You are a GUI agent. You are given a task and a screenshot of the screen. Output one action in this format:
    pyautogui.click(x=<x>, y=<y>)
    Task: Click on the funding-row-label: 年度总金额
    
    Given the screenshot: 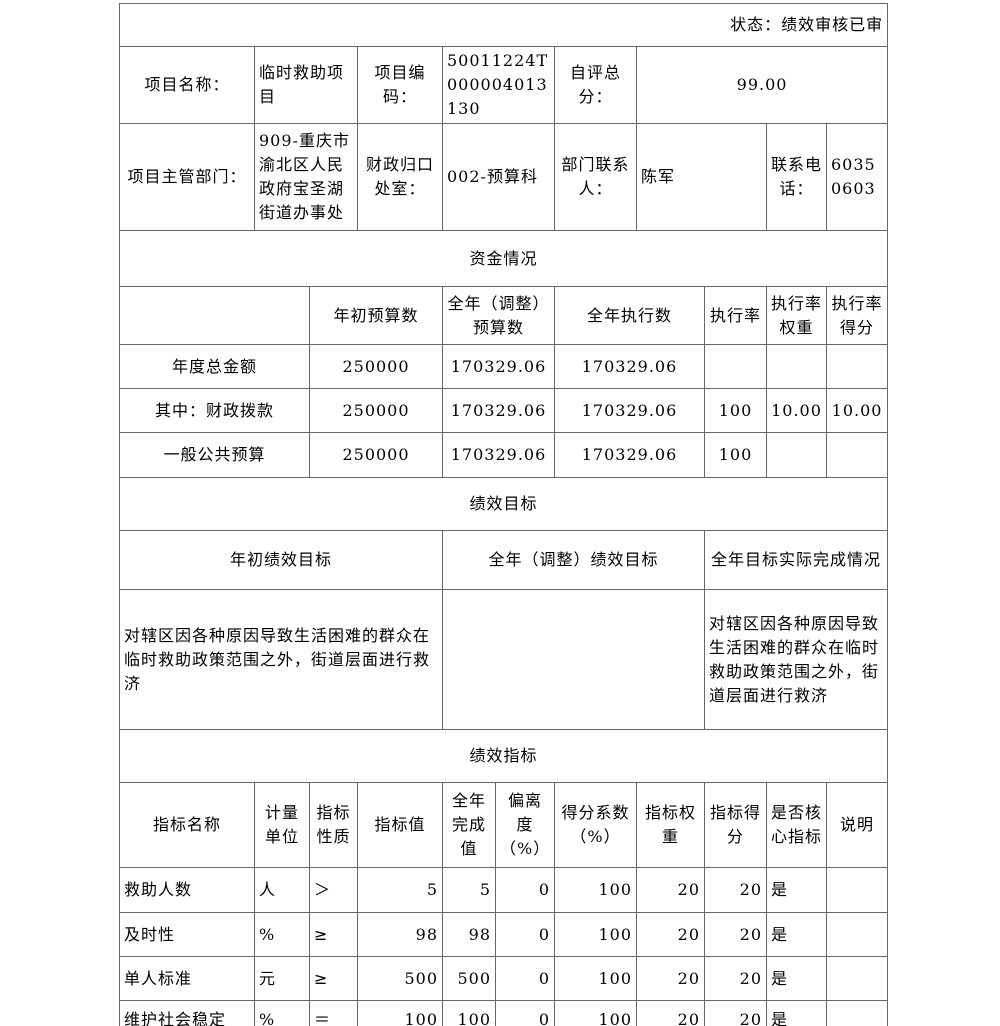 What is the action you would take?
    pyautogui.click(x=214, y=366)
    